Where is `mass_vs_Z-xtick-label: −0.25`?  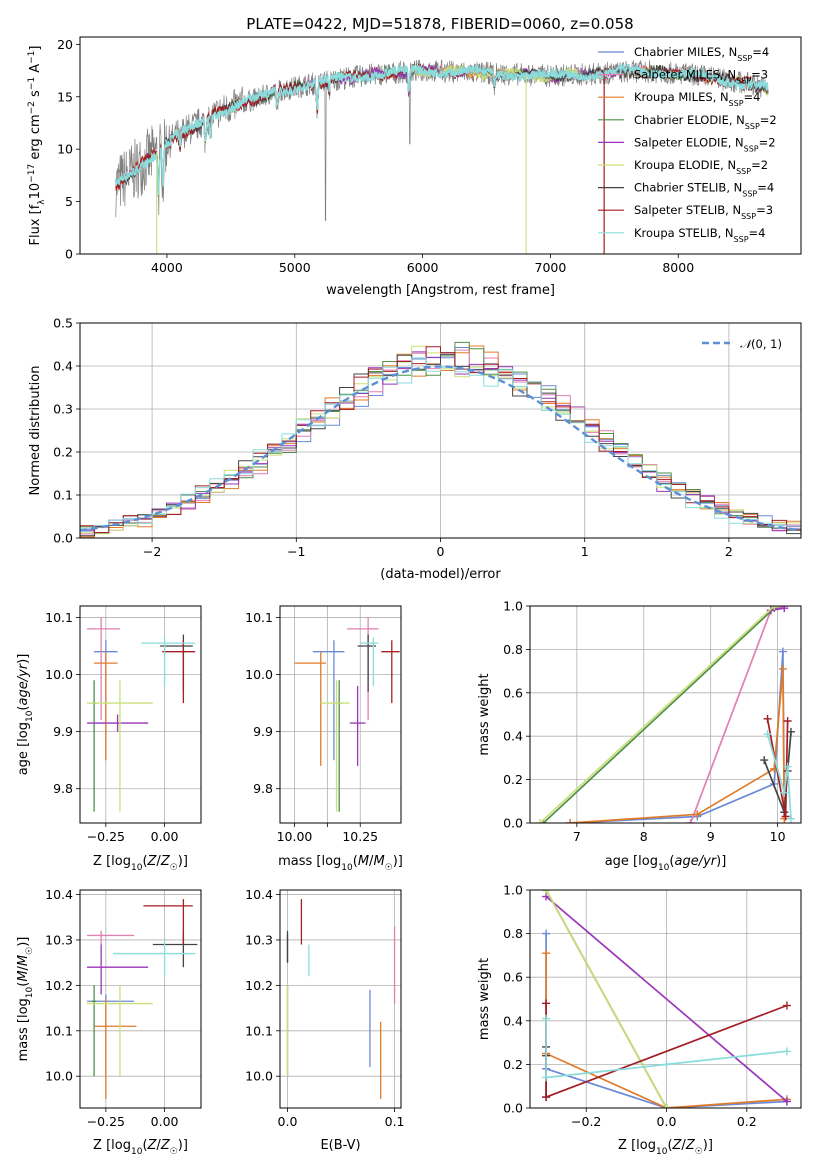 mass_vs_Z-xtick-label: −0.25 is located at coordinates (106, 1121).